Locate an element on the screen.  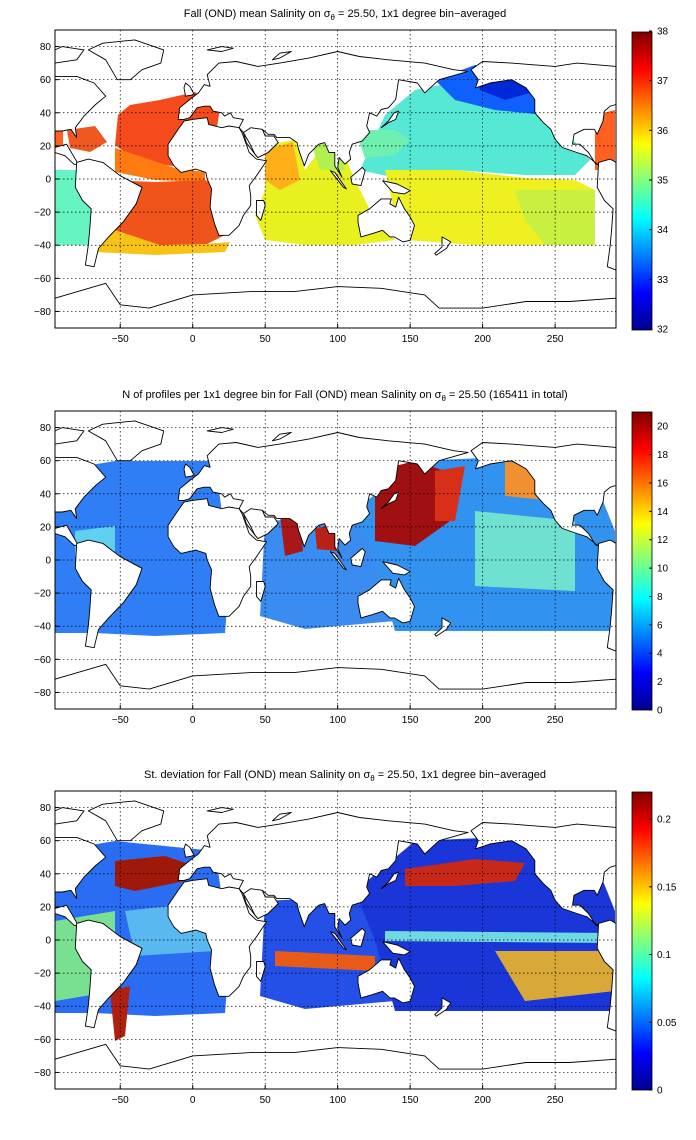
colorbar-tick-label: 0.2 is located at coordinates (664, 820).